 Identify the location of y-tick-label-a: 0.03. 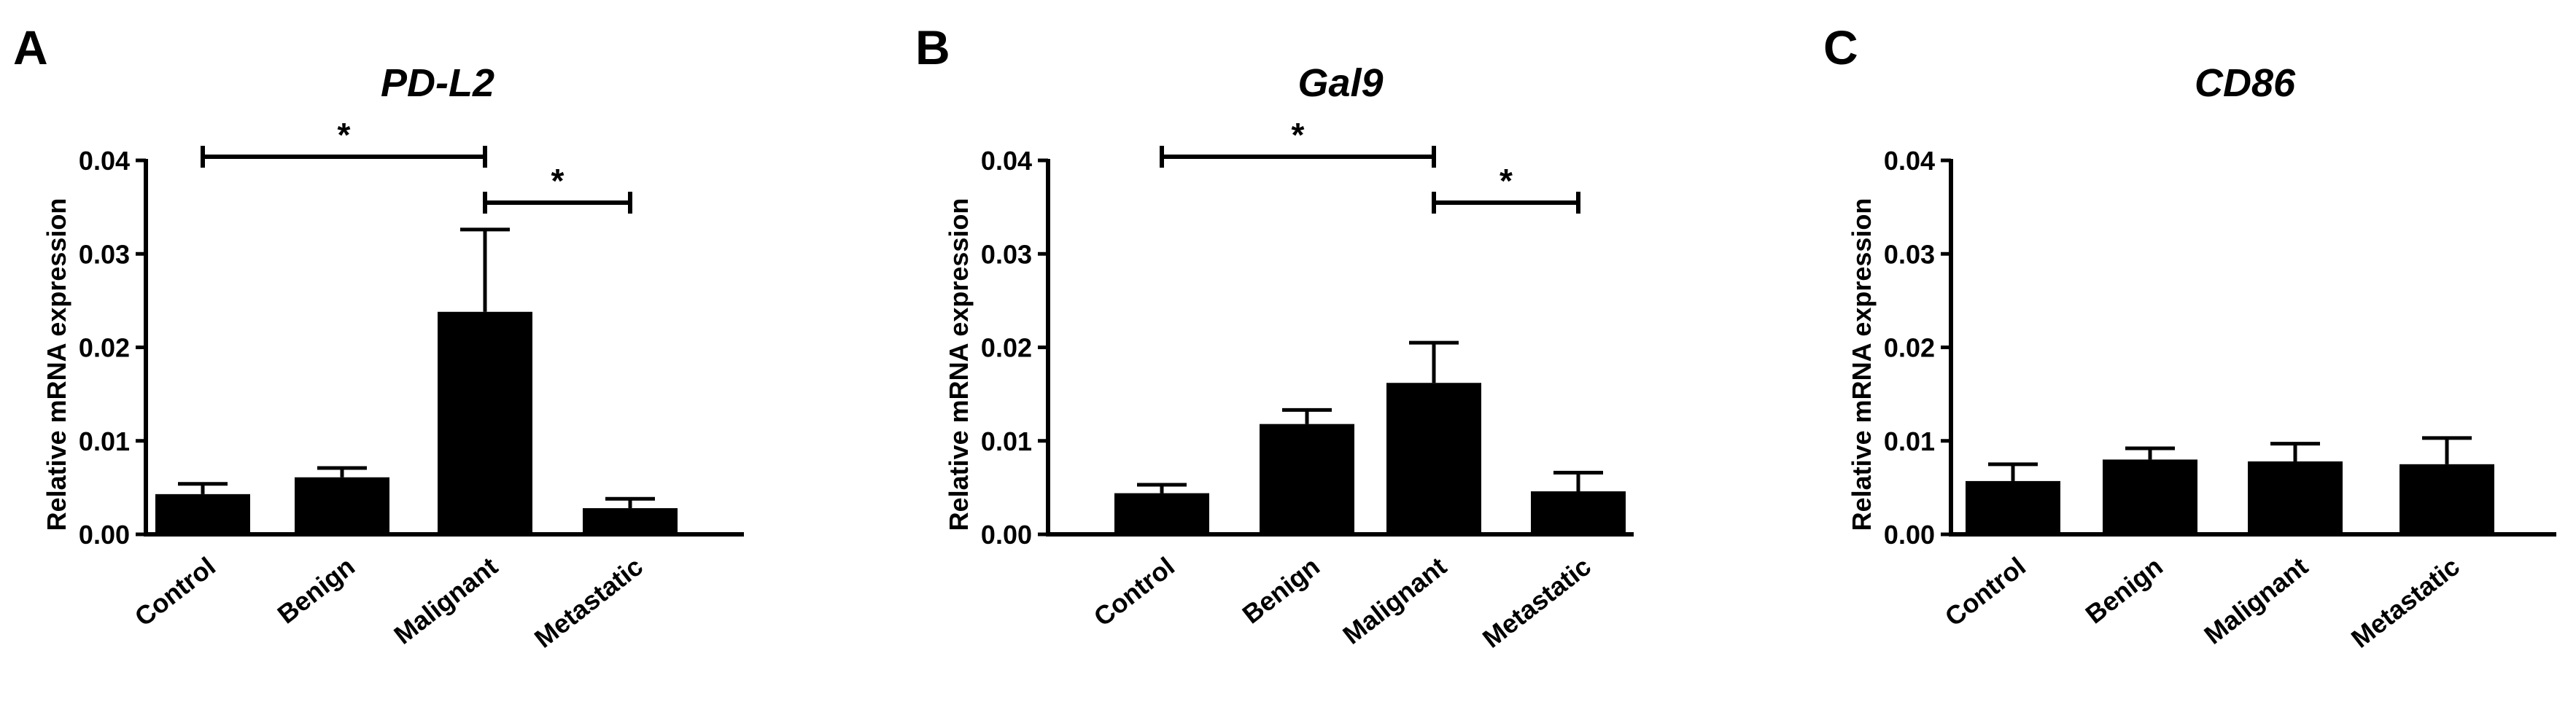
(105, 254).